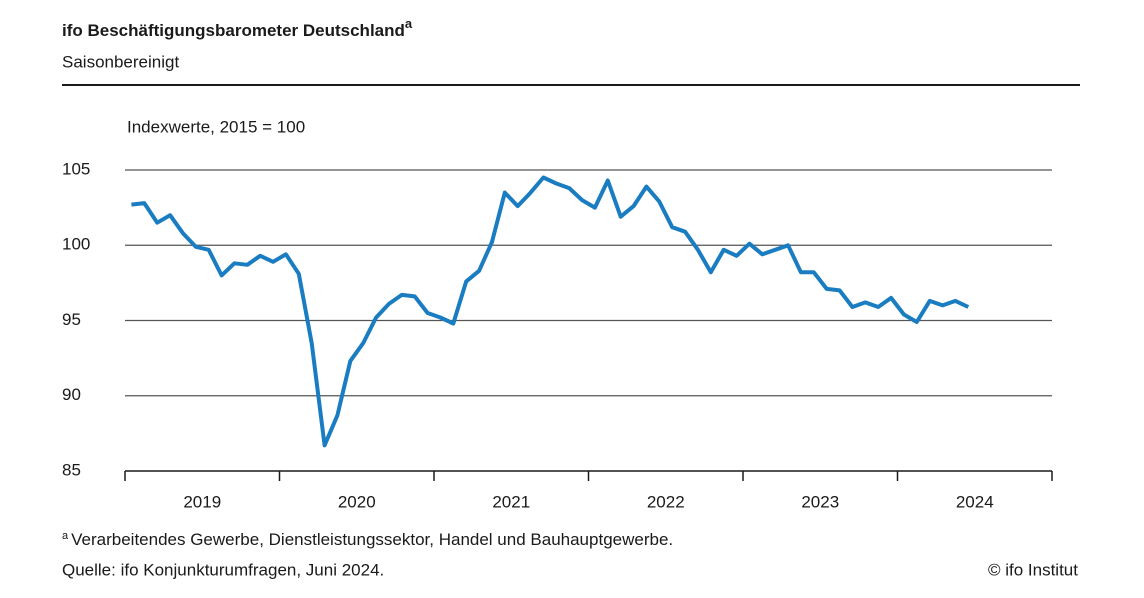  I want to click on chart-title: ifo Beschäftigungsbarometer Deutschlanda, so click(237, 28).